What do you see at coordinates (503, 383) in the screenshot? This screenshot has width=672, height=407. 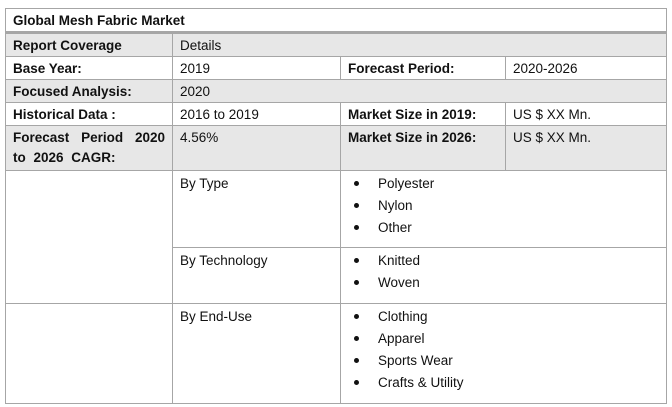 I see `list-item: Crafts & Utility` at bounding box center [503, 383].